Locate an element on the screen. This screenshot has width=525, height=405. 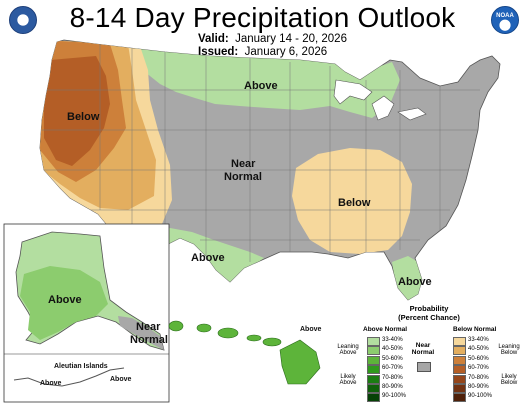
legend-below-range-label: 60-70% is located at coordinates (478, 368).